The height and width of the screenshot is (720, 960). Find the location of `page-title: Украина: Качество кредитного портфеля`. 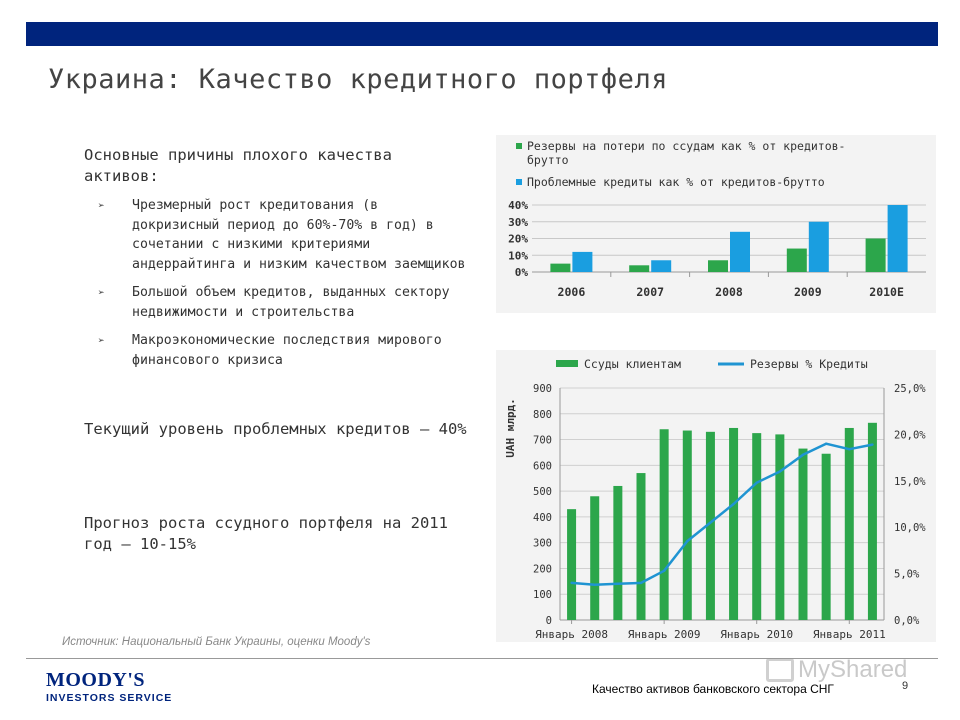

page-title: Украина: Качество кредитного портфеля is located at coordinates (358, 79).